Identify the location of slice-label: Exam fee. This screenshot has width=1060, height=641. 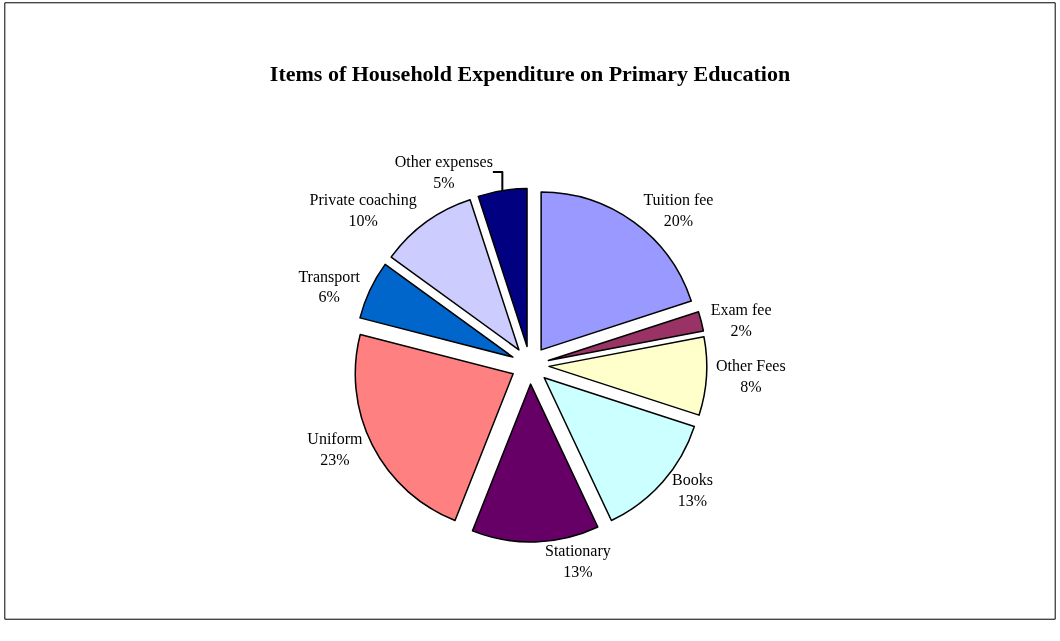
(741, 310).